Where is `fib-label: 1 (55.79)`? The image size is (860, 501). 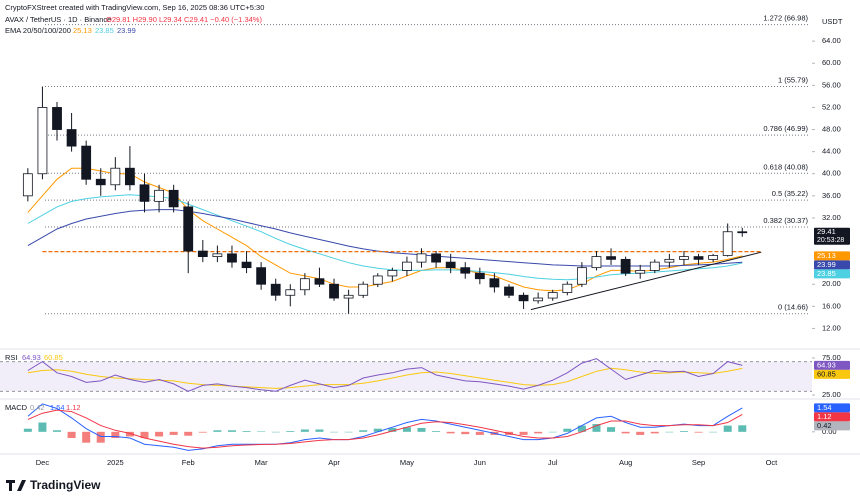
fib-label: 1 (55.79) is located at coordinates (793, 79).